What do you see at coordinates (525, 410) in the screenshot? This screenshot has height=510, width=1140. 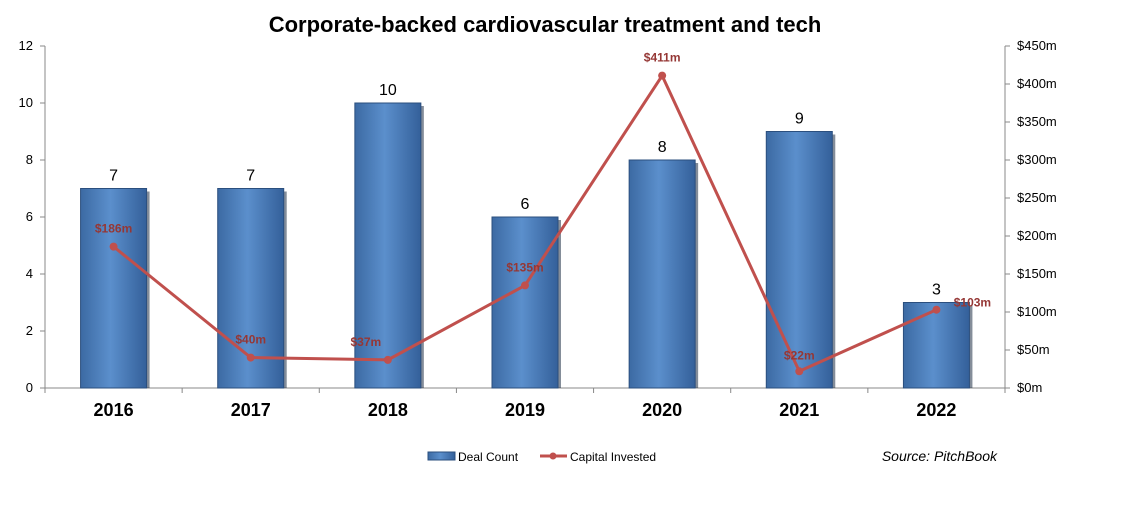 I see `x-axis-category-label: 2019` at bounding box center [525, 410].